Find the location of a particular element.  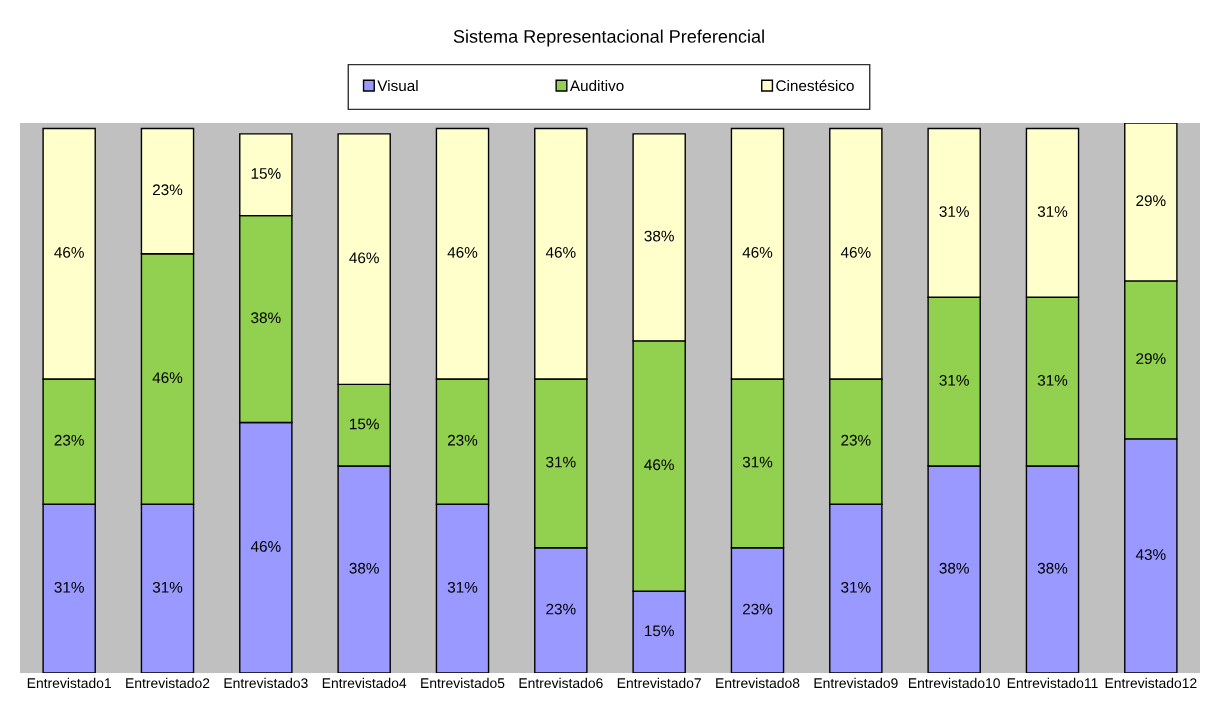

x-tick-label: Entrevistado2 is located at coordinates (168, 683).